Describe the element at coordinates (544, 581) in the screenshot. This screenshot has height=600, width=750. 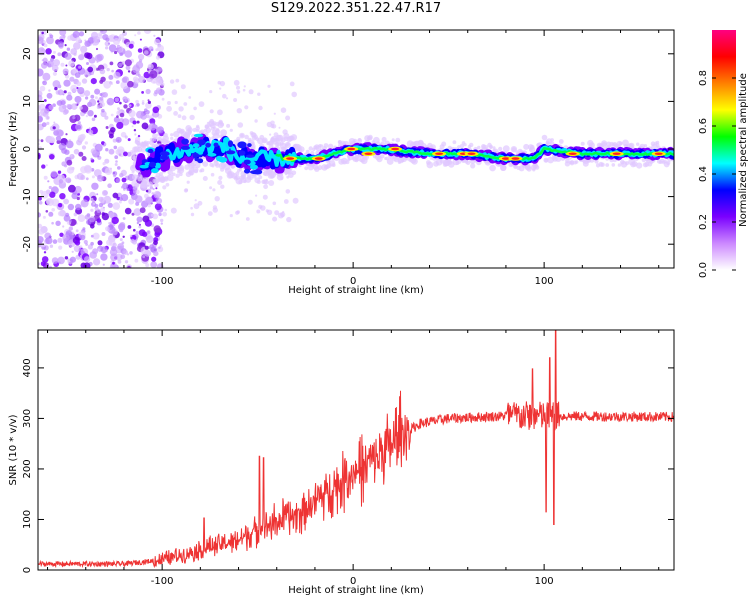
I see `x-tick-label: 100` at that location.